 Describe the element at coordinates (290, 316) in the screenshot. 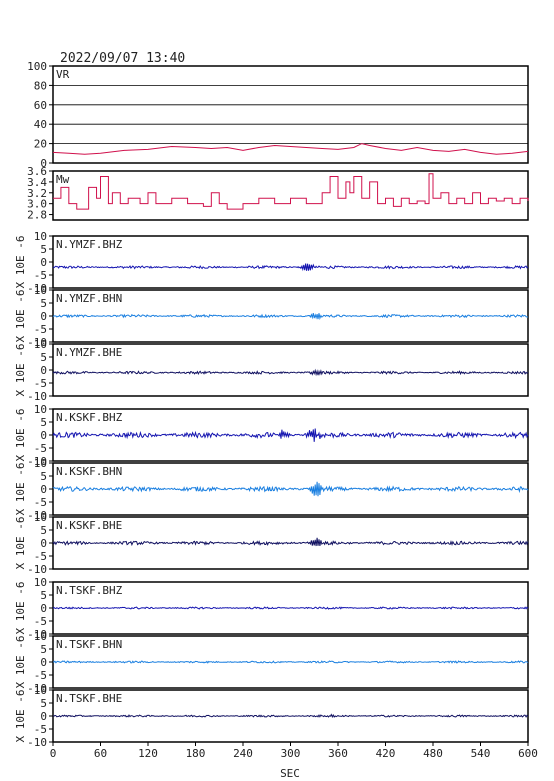

I see `wave-n-ymzf-bhn-trace` at that location.